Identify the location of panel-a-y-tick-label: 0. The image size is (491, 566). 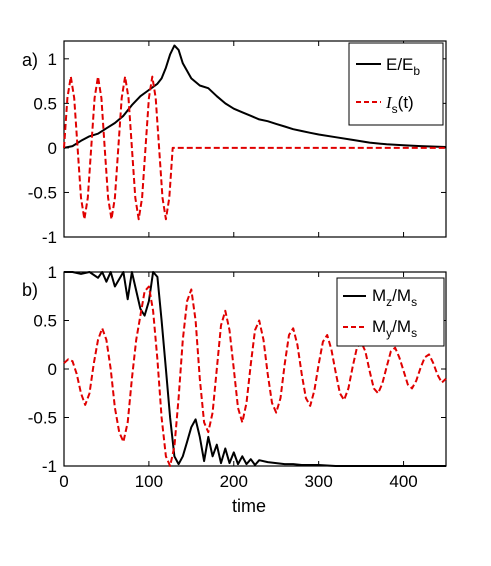
(52, 148).